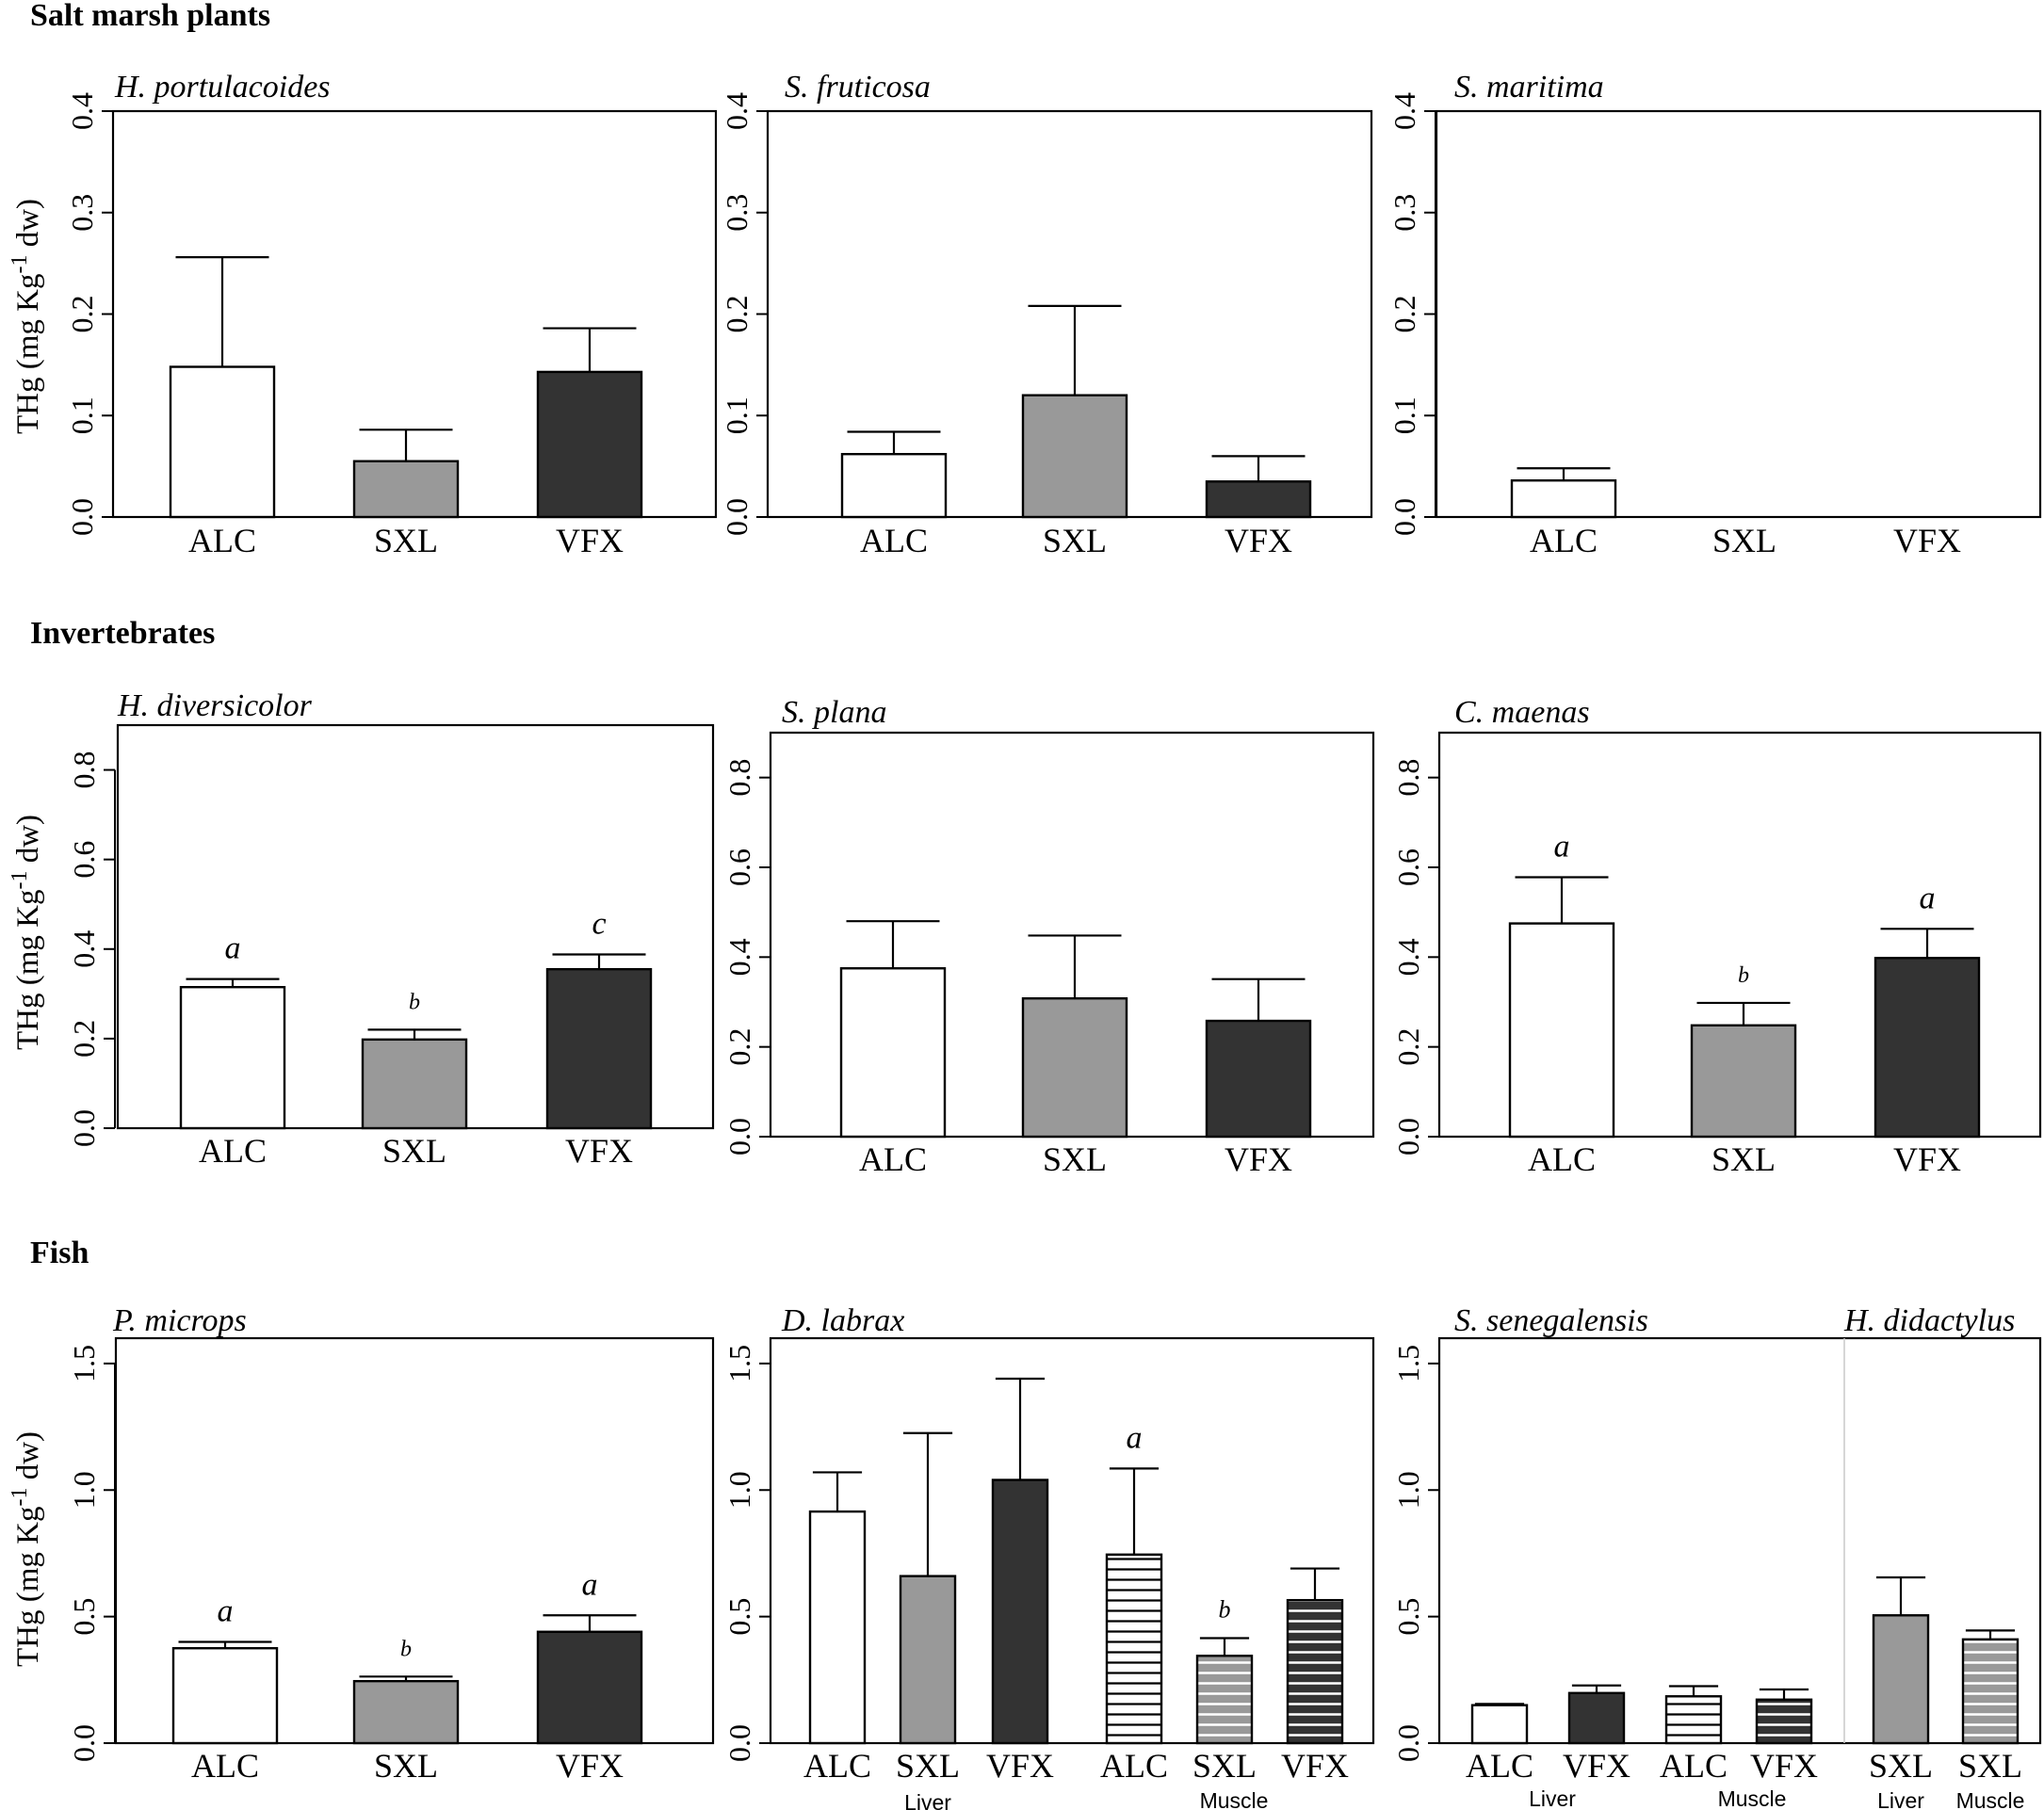 The image size is (2044, 1810). What do you see at coordinates (599, 923) in the screenshot?
I see `significance-label: c` at bounding box center [599, 923].